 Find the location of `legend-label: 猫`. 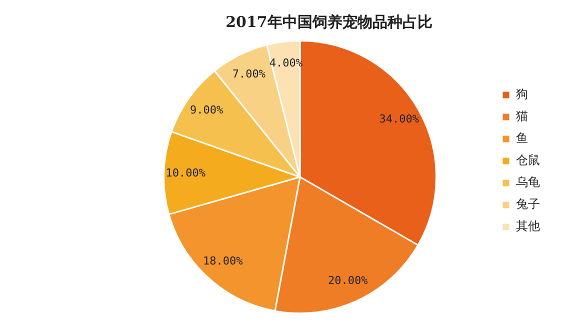

legend-label: 猫 is located at coordinates (522, 116).